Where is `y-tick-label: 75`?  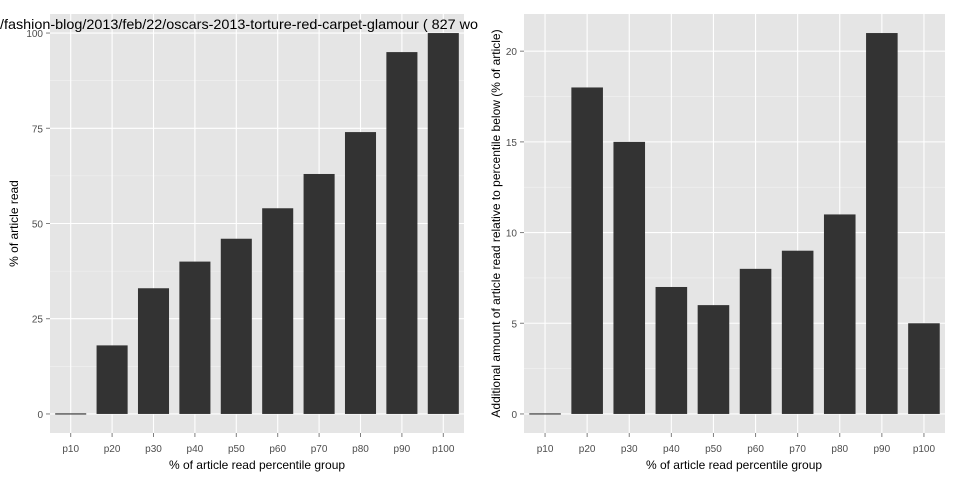
y-tick-label: 75 is located at coordinates (38, 129).